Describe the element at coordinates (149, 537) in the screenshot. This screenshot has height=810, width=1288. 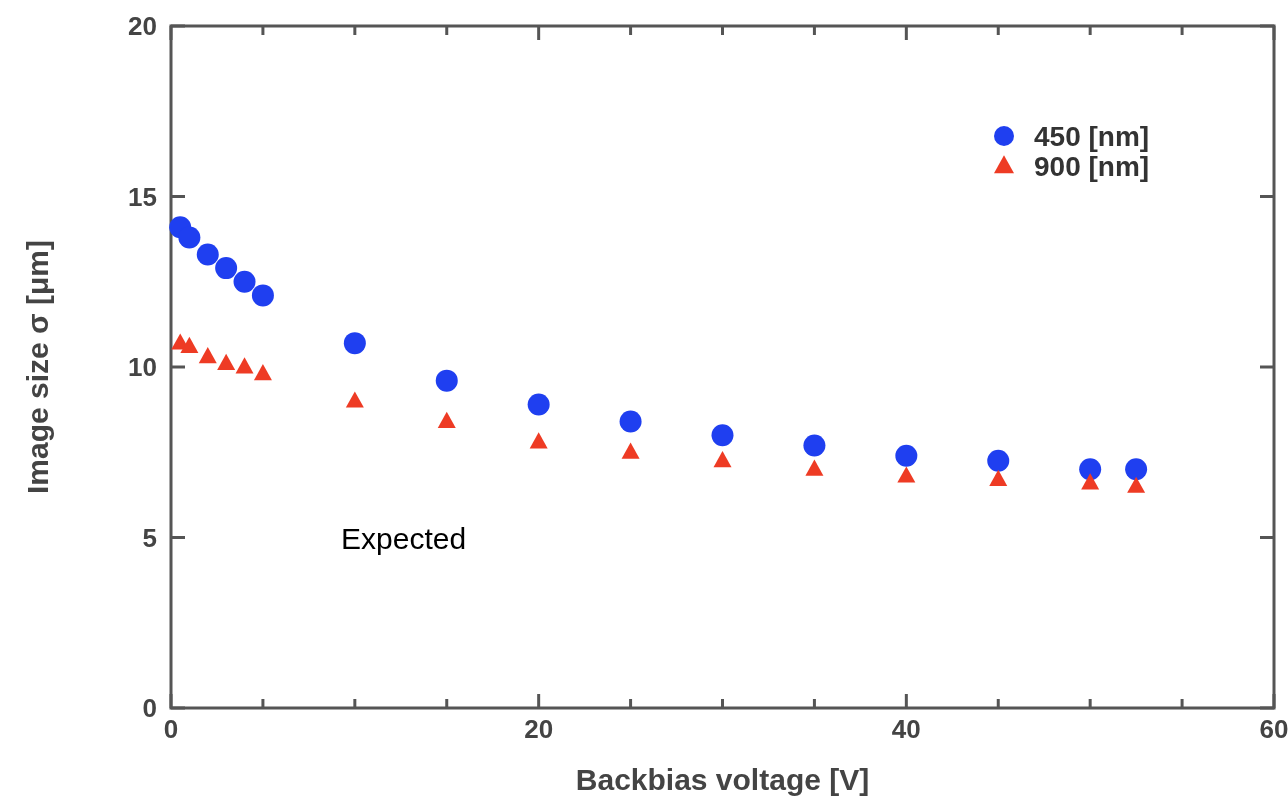
I see `y-tick-label: 5` at that location.